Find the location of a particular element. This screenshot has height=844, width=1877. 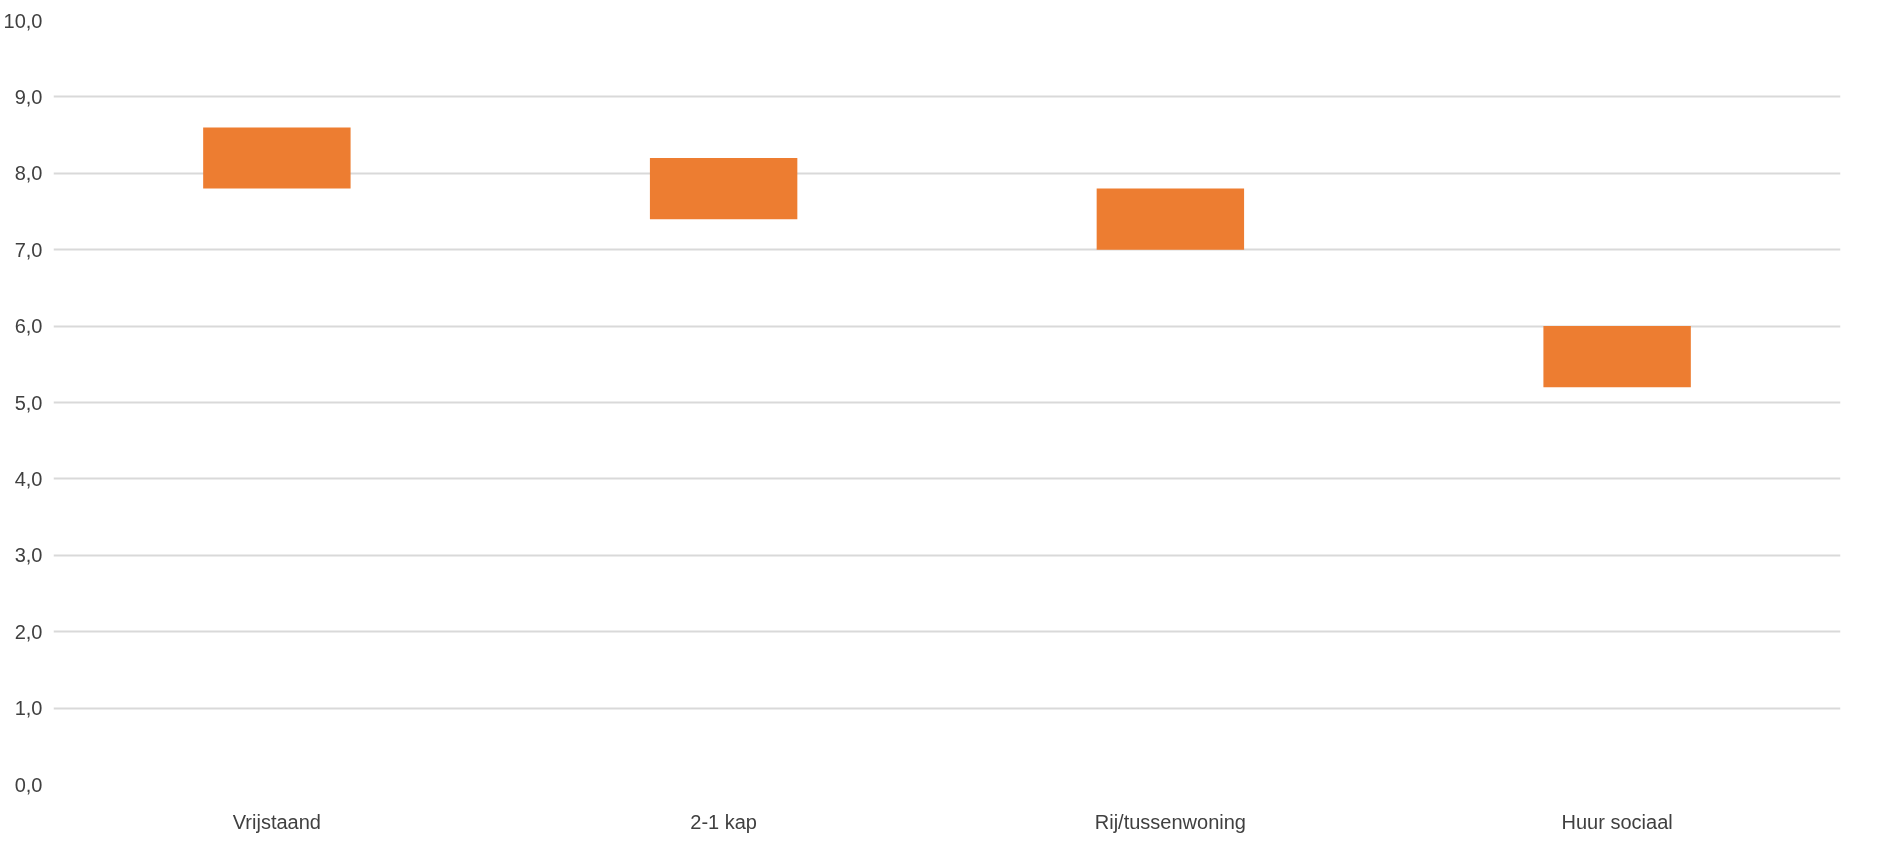

x-tick-label: 2-1 kap is located at coordinates (723, 821).